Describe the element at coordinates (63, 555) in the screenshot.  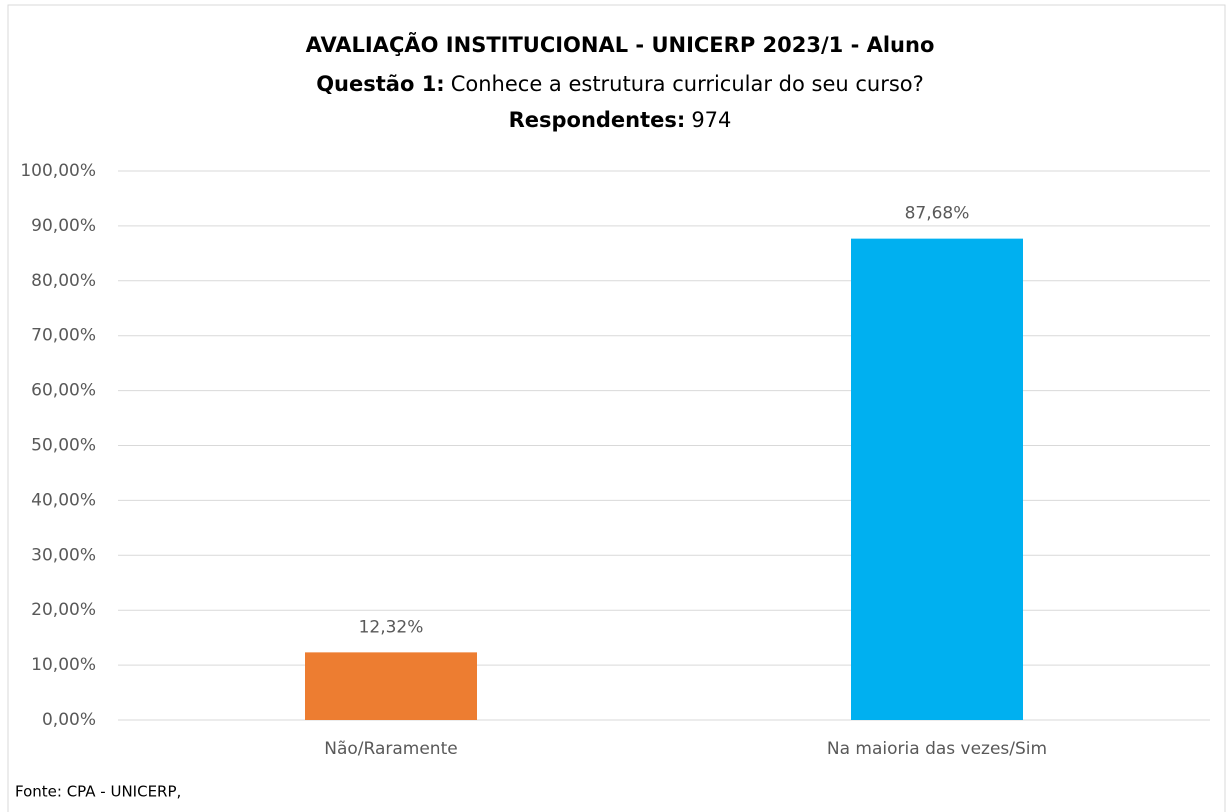
I see `y-tick-label: 30,00%` at that location.